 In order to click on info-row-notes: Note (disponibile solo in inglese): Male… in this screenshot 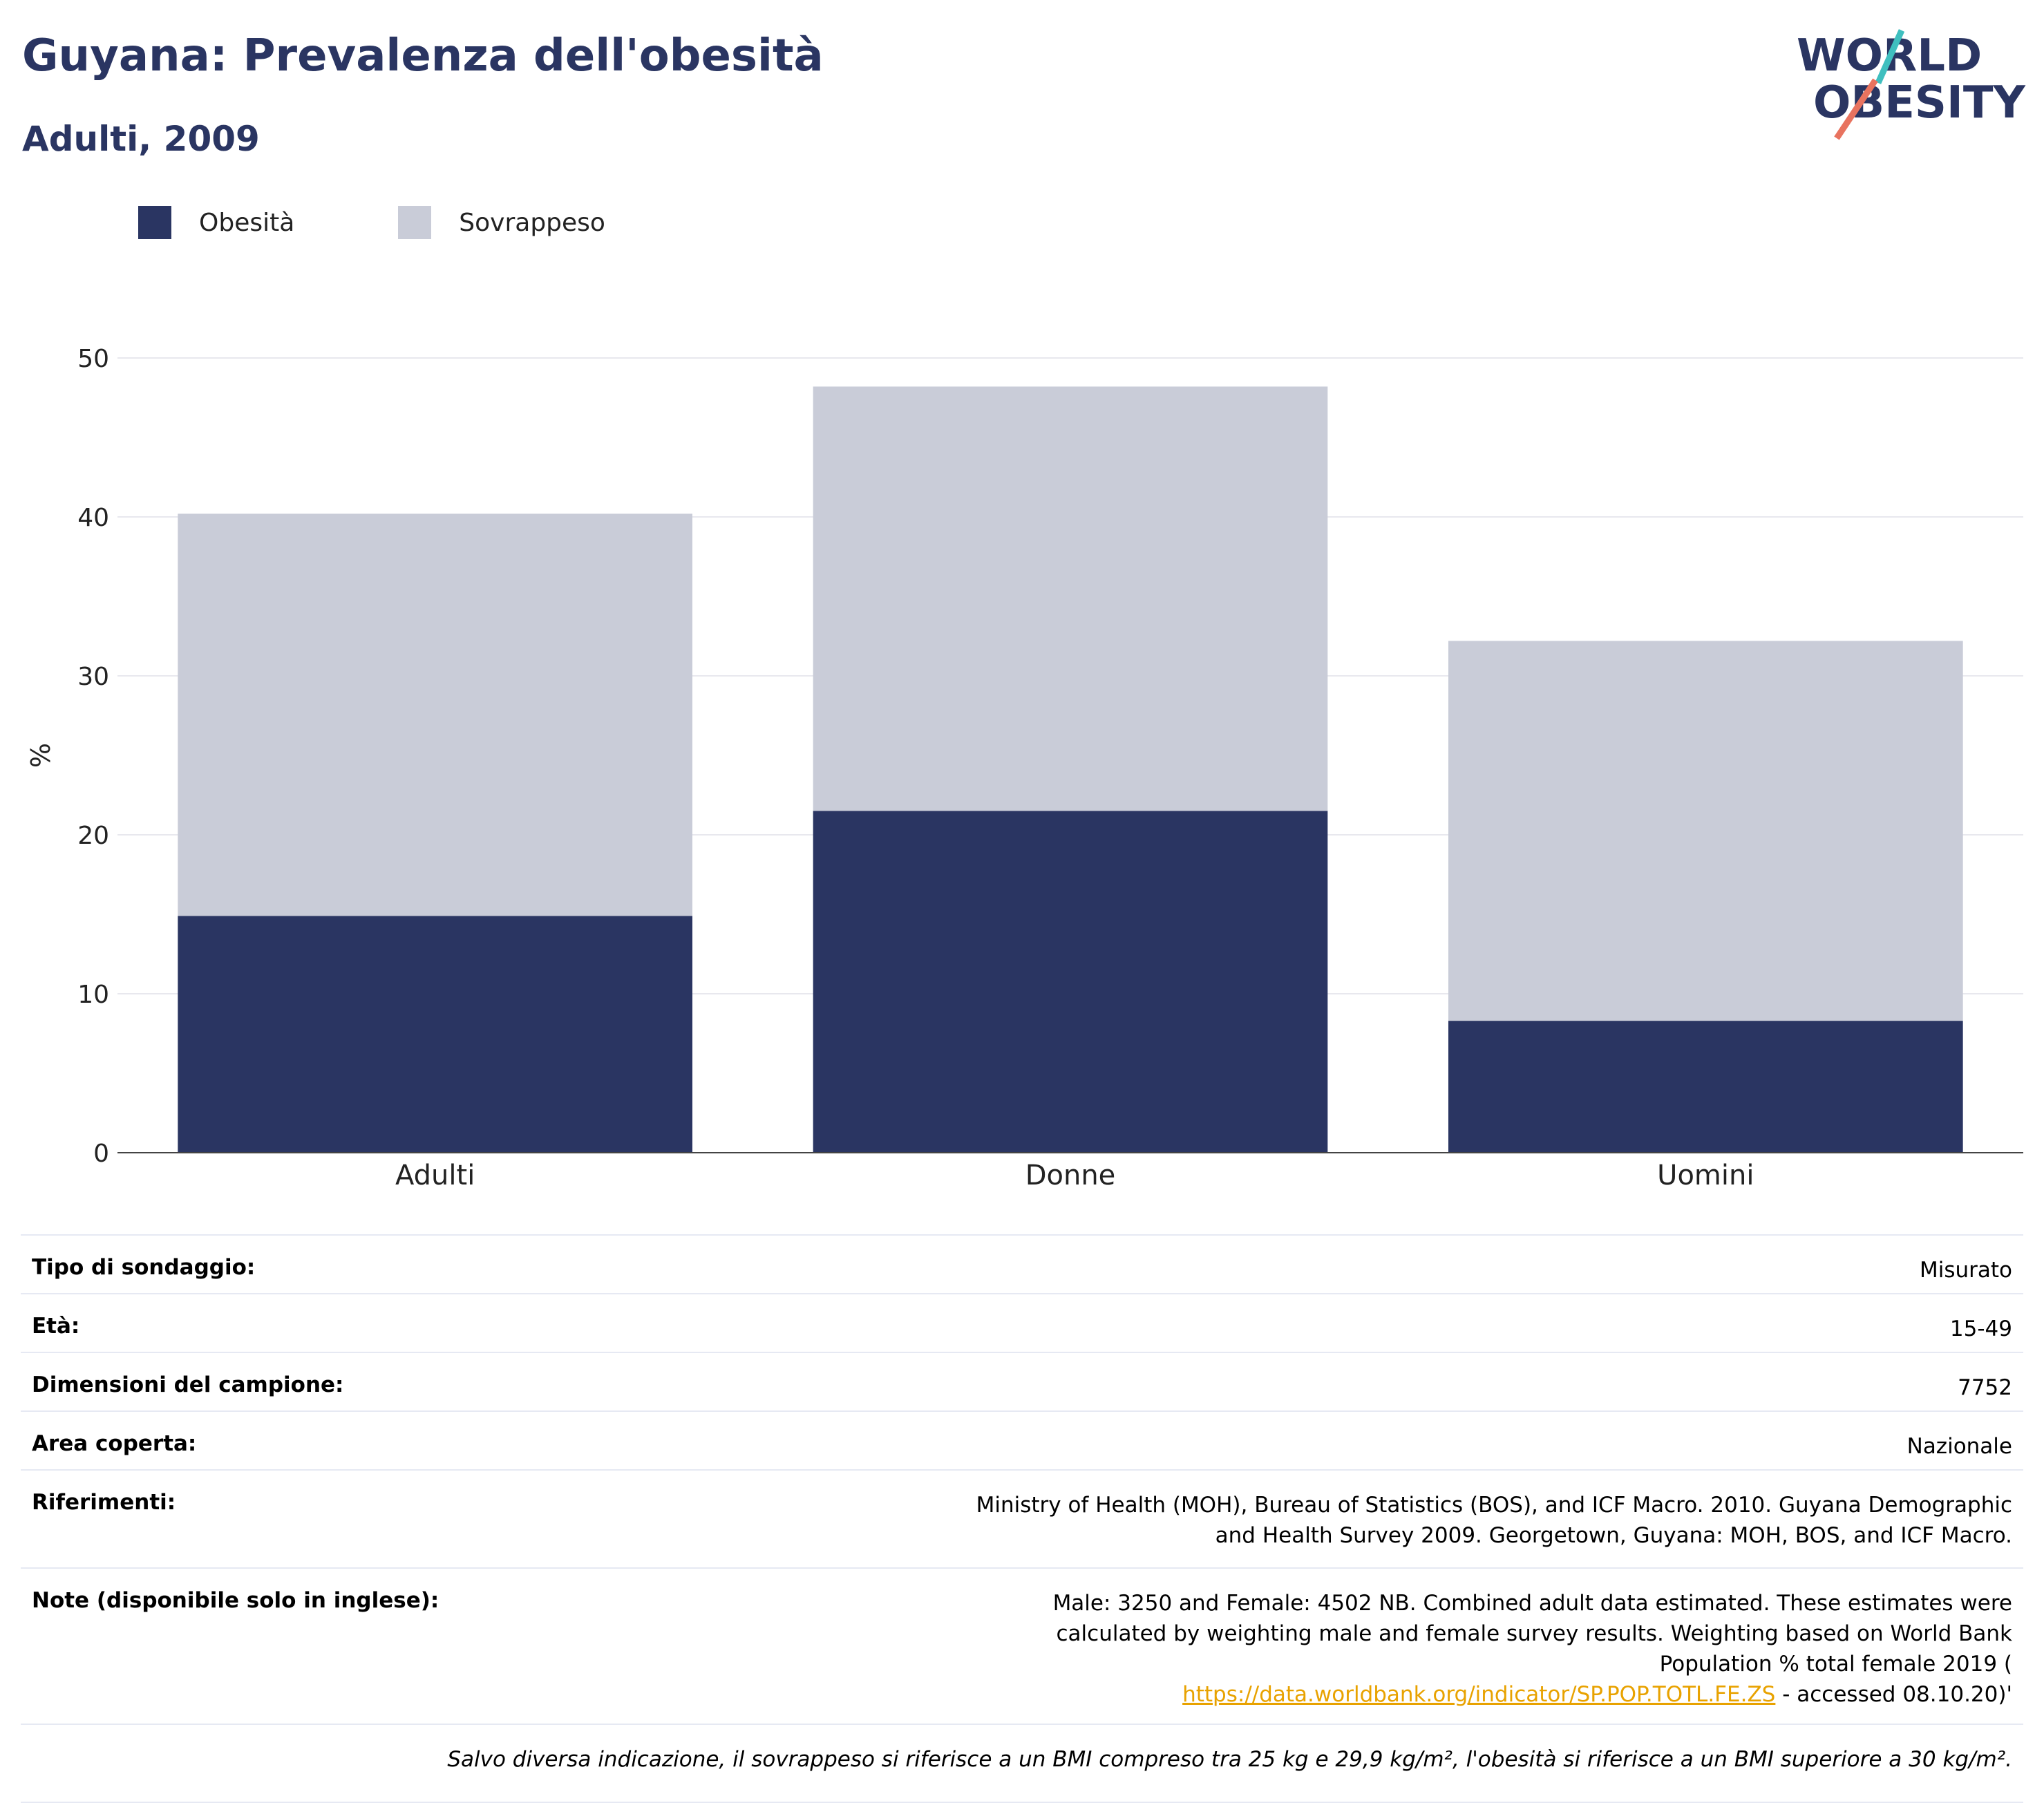, I will do `click(1022, 1645)`.